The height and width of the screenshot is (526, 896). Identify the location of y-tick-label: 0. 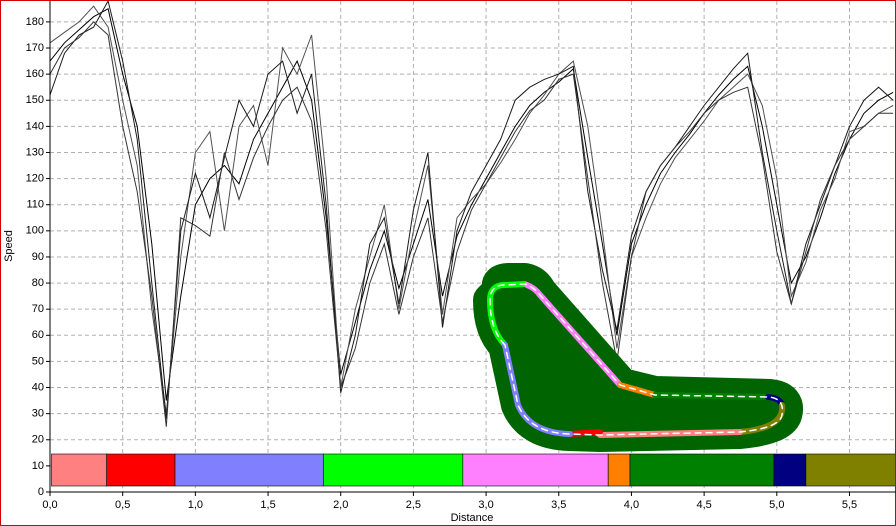
(41, 492).